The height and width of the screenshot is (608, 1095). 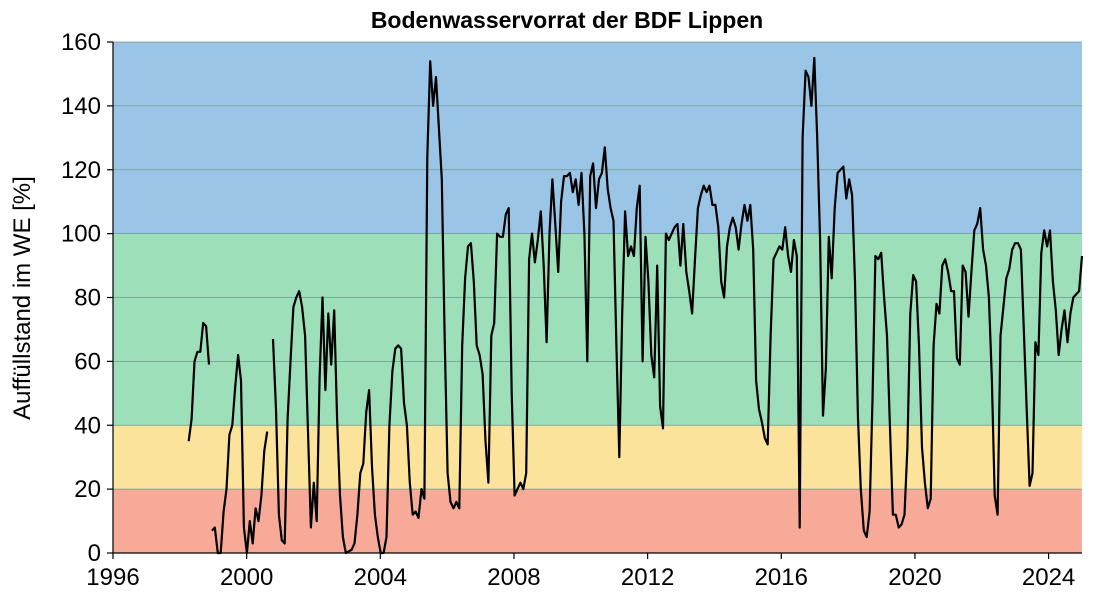 What do you see at coordinates (914, 577) in the screenshot?
I see `x-tick-label-2020: 2020` at bounding box center [914, 577].